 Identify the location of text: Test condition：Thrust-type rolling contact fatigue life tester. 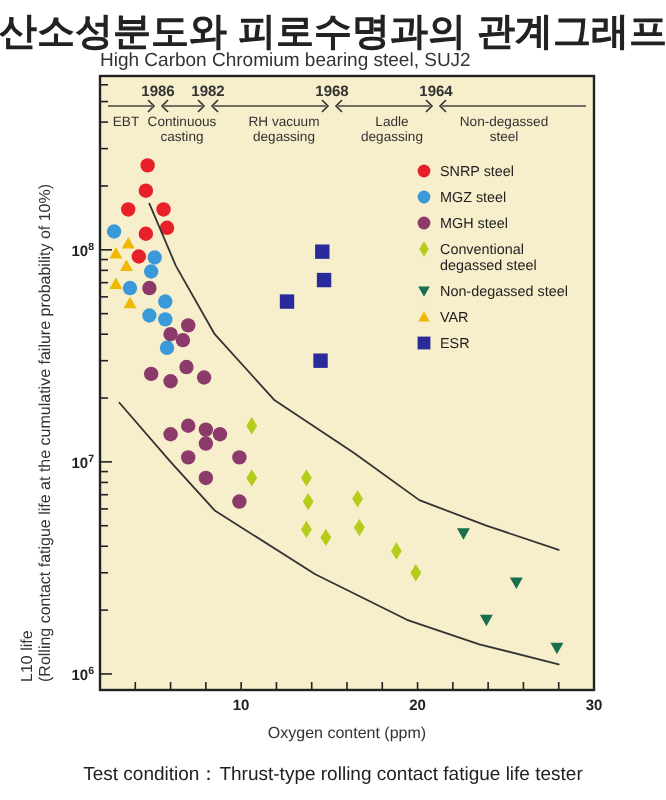
(333, 775).